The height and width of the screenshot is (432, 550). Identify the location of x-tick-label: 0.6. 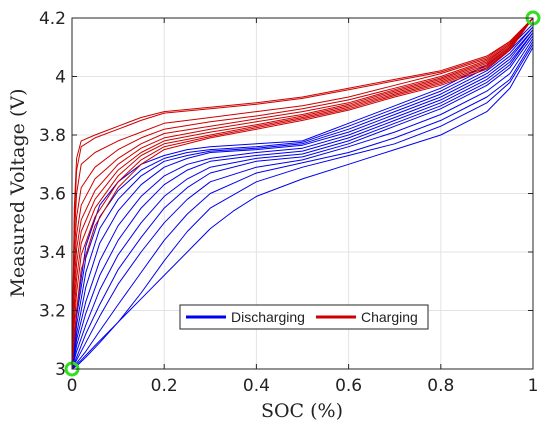
(348, 386).